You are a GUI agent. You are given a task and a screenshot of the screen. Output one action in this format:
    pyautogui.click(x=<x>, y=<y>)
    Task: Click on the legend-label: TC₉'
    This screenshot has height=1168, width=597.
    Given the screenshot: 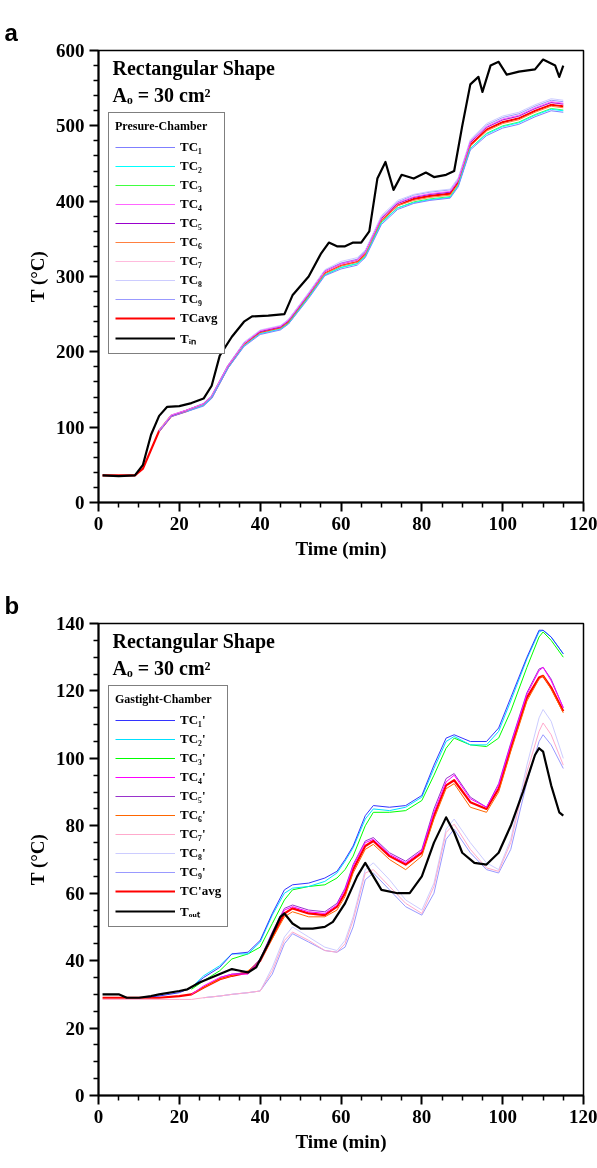 What is the action you would take?
    pyautogui.click(x=193, y=872)
    